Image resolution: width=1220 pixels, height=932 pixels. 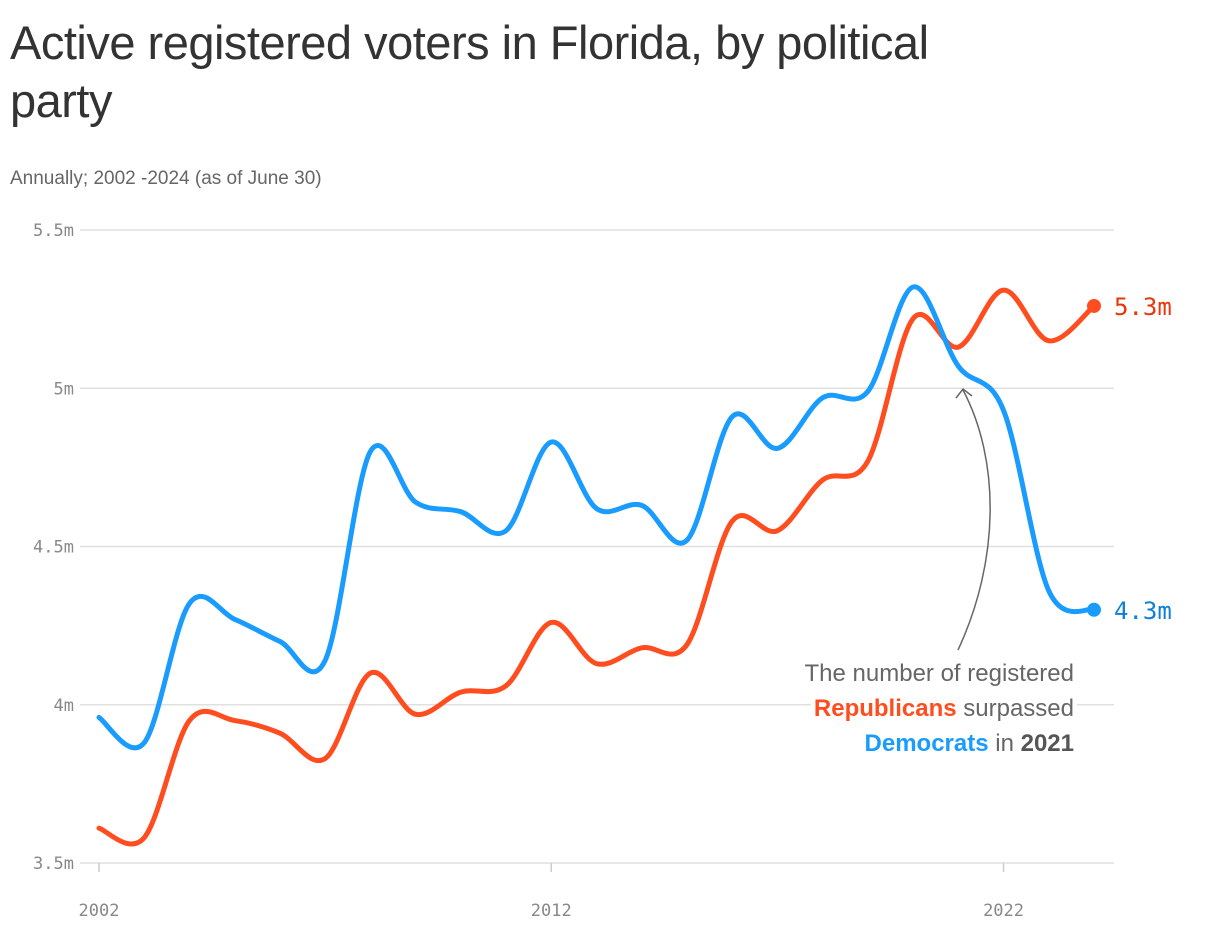 I want to click on y-tick-label: 4.5m, so click(x=53, y=548).